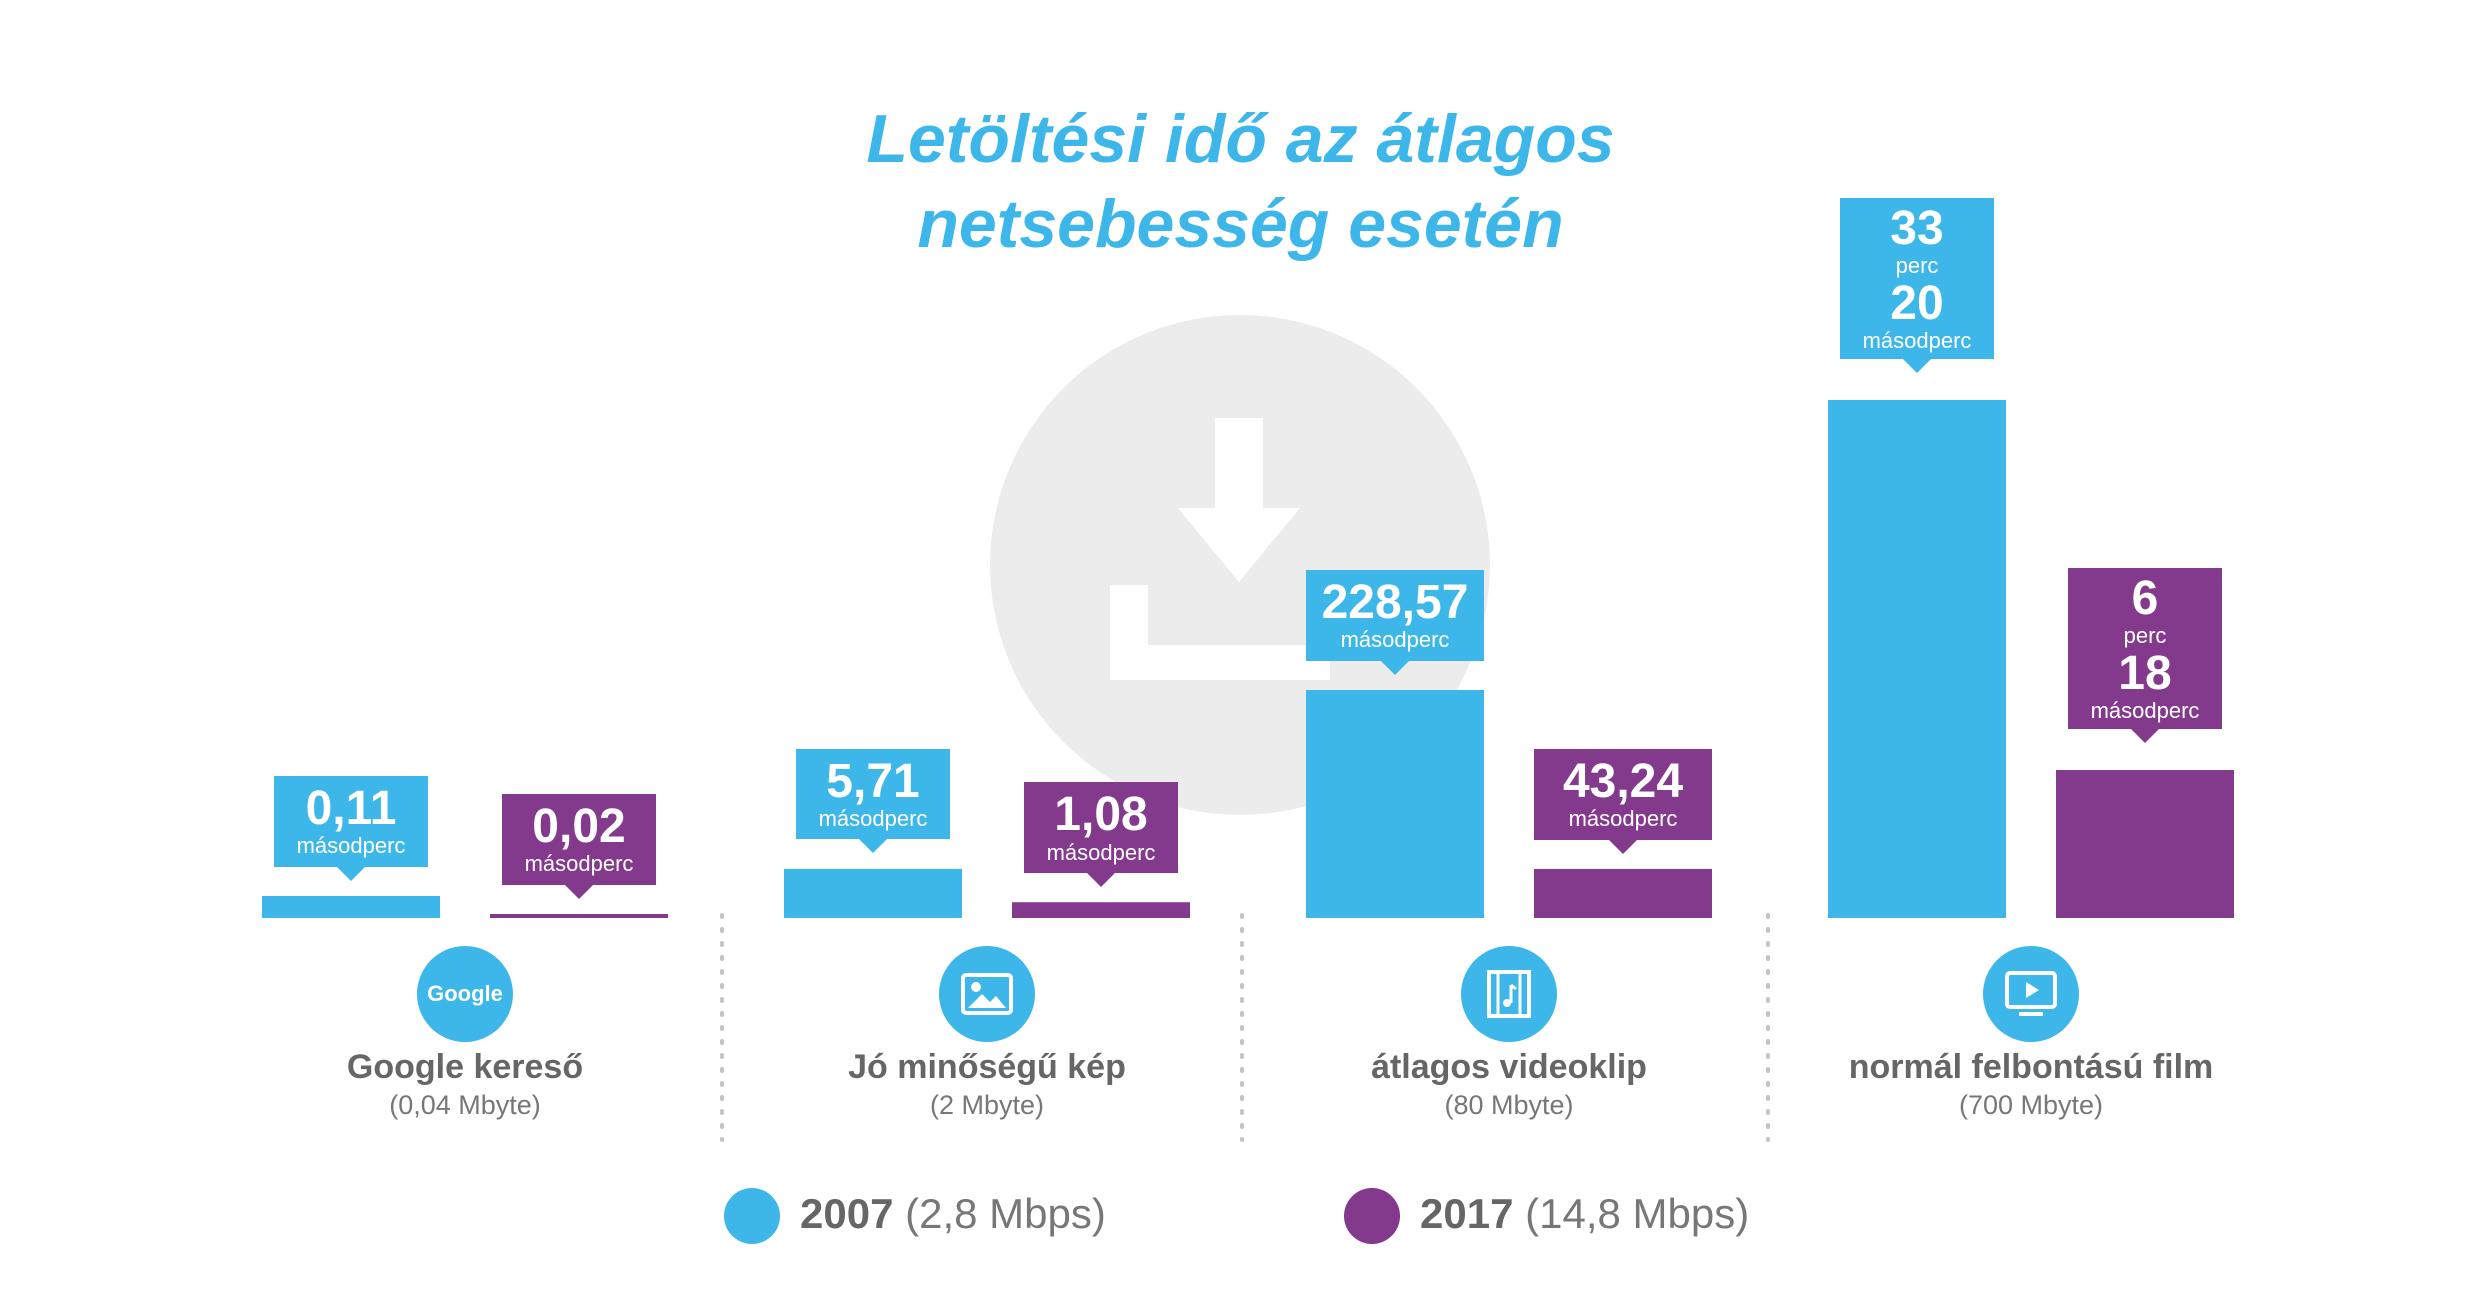 The image size is (2481, 1300). I want to click on chart-title-line1: Letöltési idő az átlagos, so click(1240, 139).